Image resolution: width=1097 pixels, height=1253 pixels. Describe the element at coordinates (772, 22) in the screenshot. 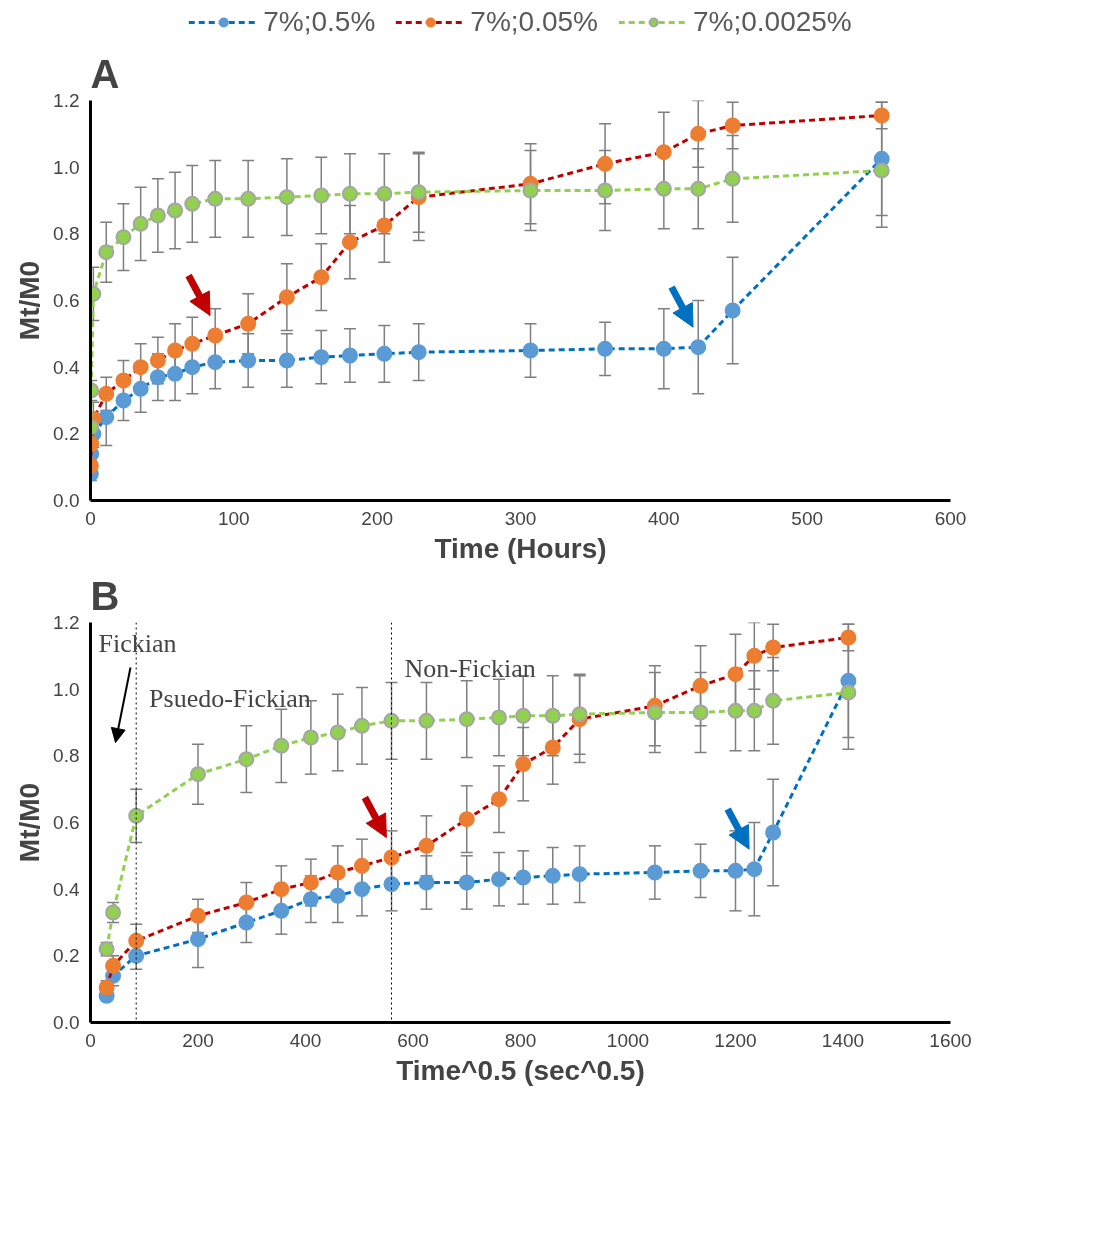

I see `legend-label: 7%;0.0025%` at that location.